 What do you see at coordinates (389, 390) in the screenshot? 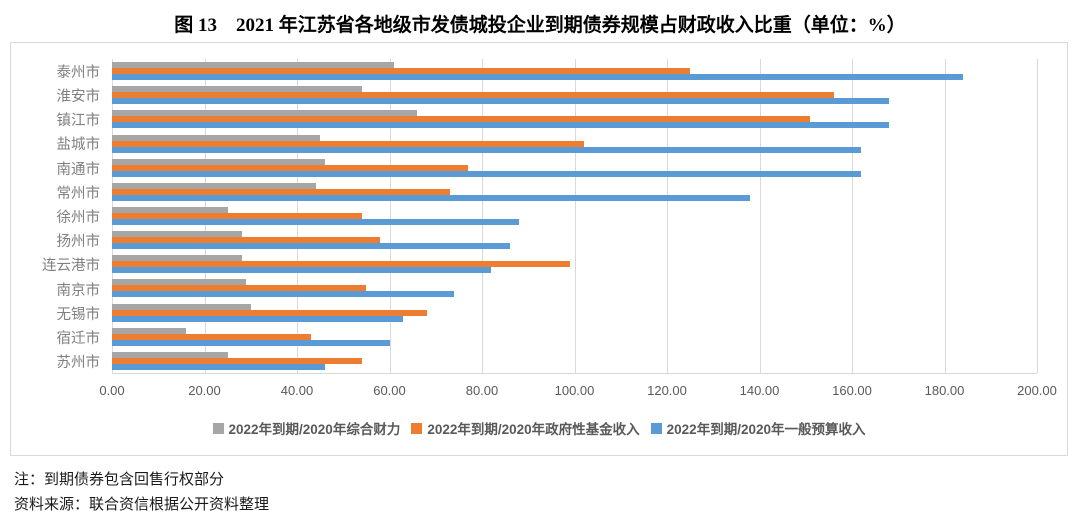
I see `x-axis-tick-label: 60.00` at bounding box center [389, 390].